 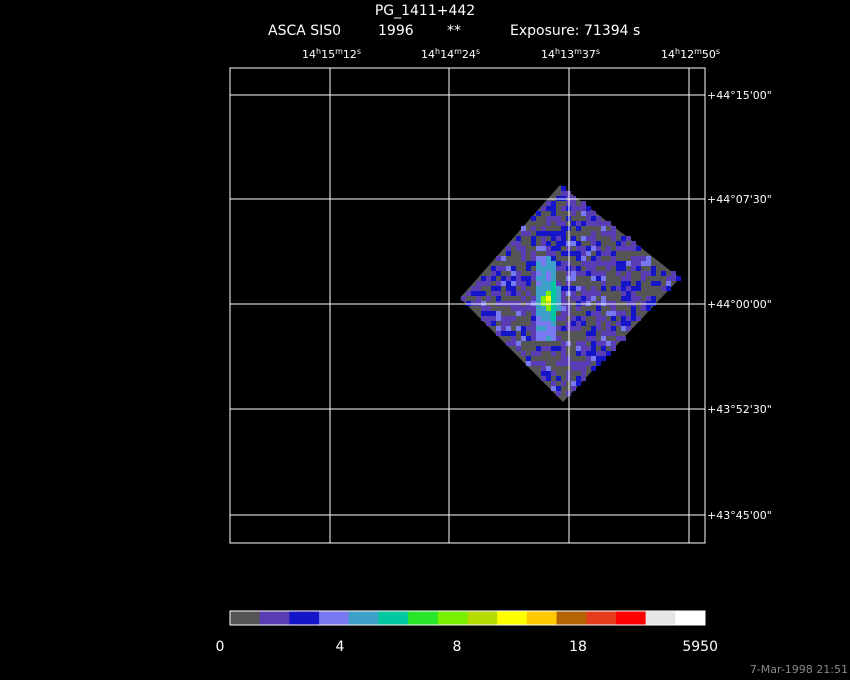 What do you see at coordinates (668, 54) in the screenshot?
I see `ra-label-part: 14` at bounding box center [668, 54].